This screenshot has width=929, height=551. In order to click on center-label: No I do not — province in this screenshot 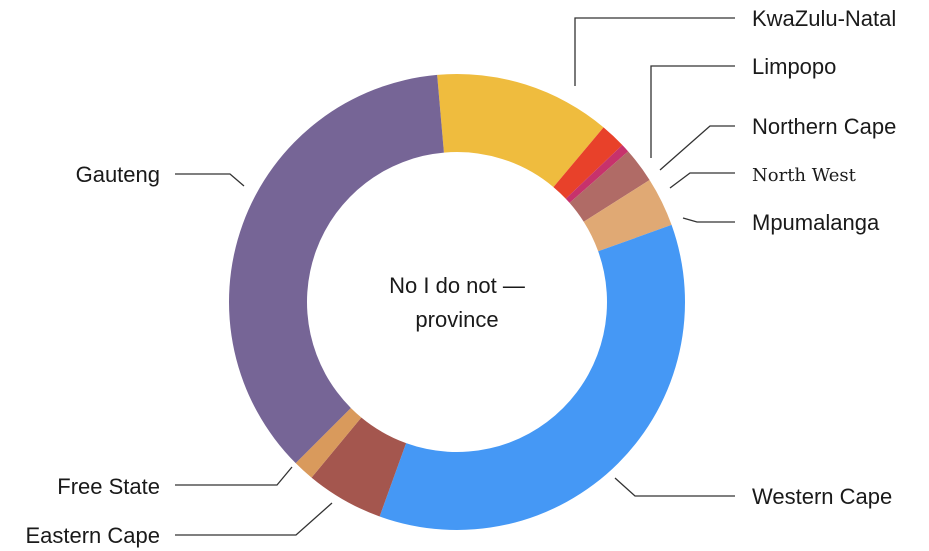, I will do `click(457, 302)`.